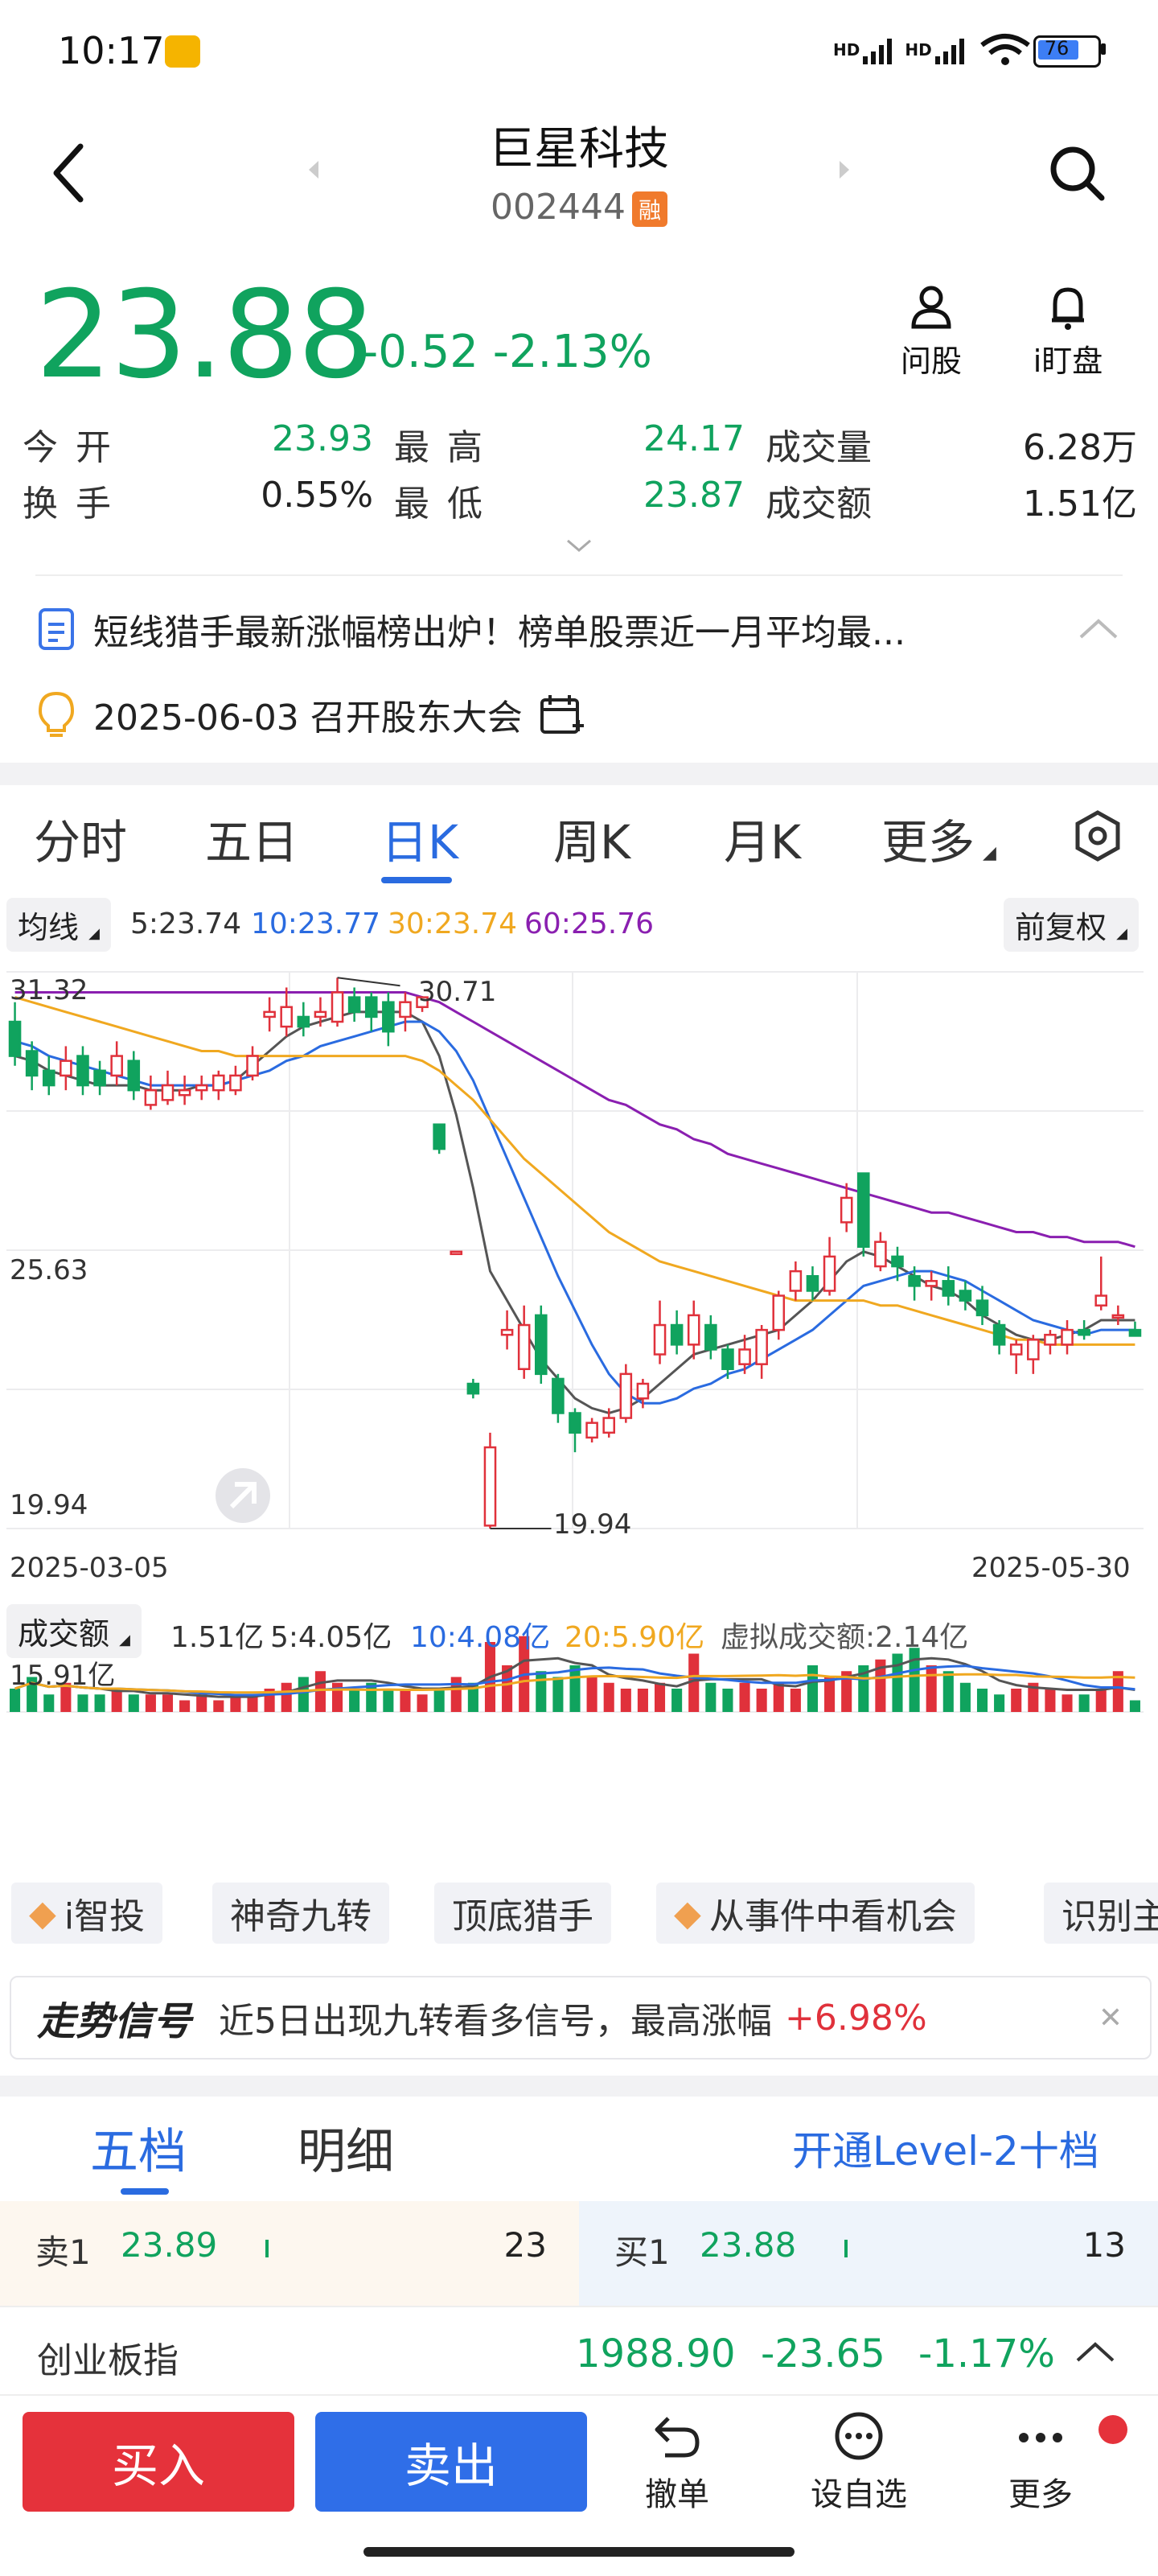  I want to click on tab-daily-k: 日K, so click(420, 842).